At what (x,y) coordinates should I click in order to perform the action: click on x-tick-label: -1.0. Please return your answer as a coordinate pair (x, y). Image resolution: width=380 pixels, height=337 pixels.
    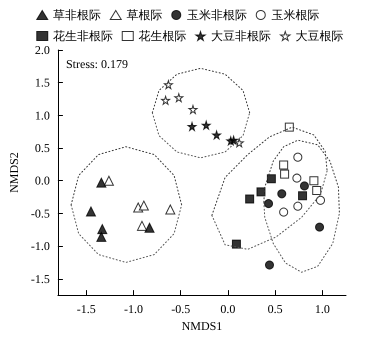
    Looking at the image, I should click on (133, 309).